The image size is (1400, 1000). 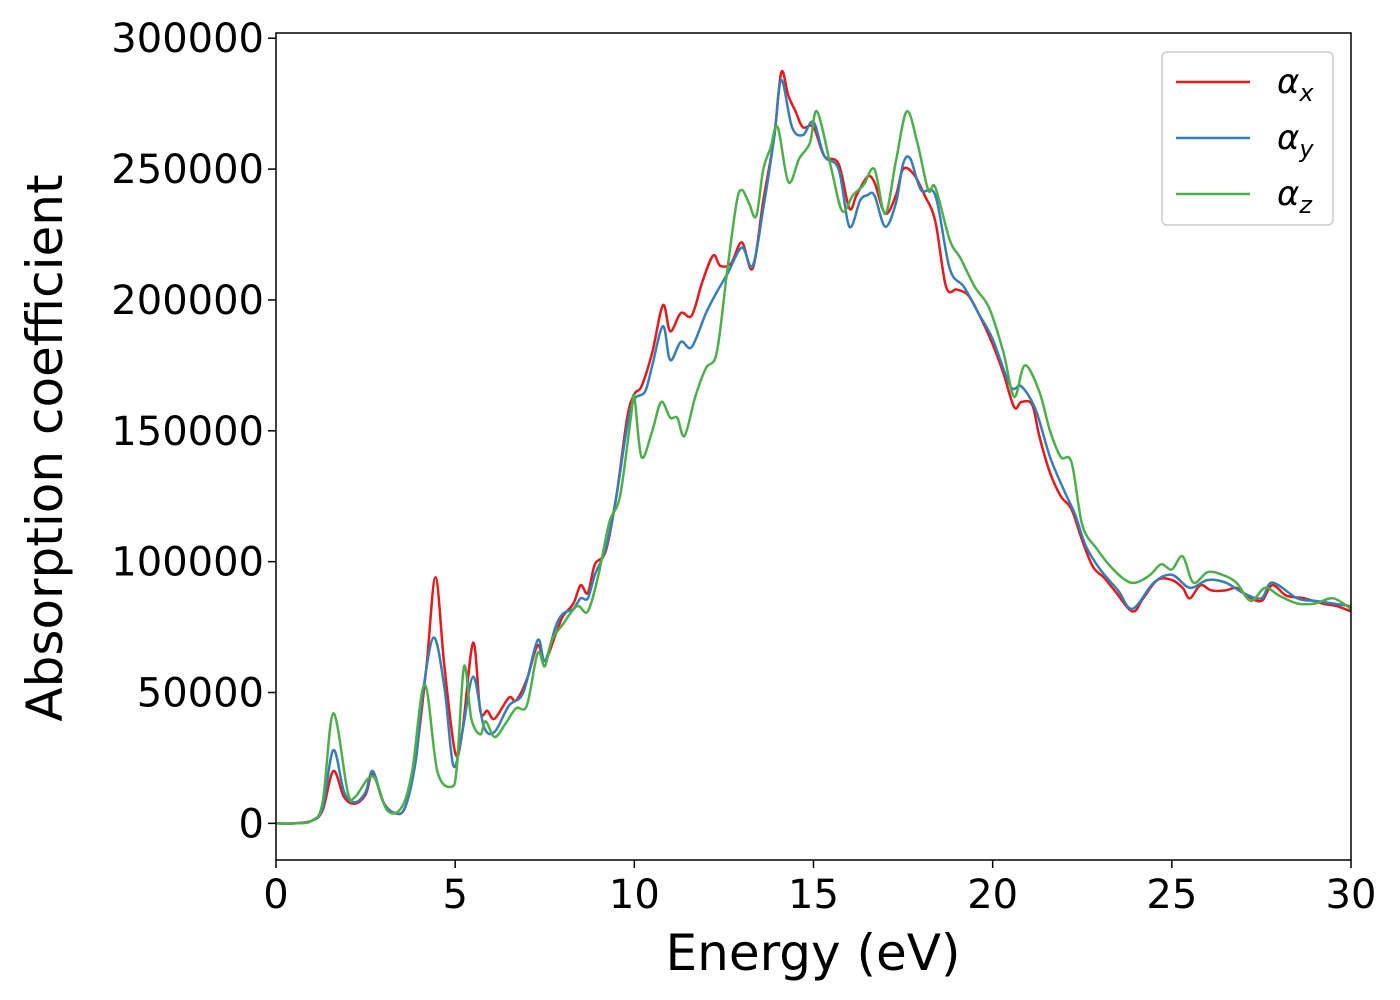 What do you see at coordinates (200, 694) in the screenshot?
I see `y-tick-label: 50000` at bounding box center [200, 694].